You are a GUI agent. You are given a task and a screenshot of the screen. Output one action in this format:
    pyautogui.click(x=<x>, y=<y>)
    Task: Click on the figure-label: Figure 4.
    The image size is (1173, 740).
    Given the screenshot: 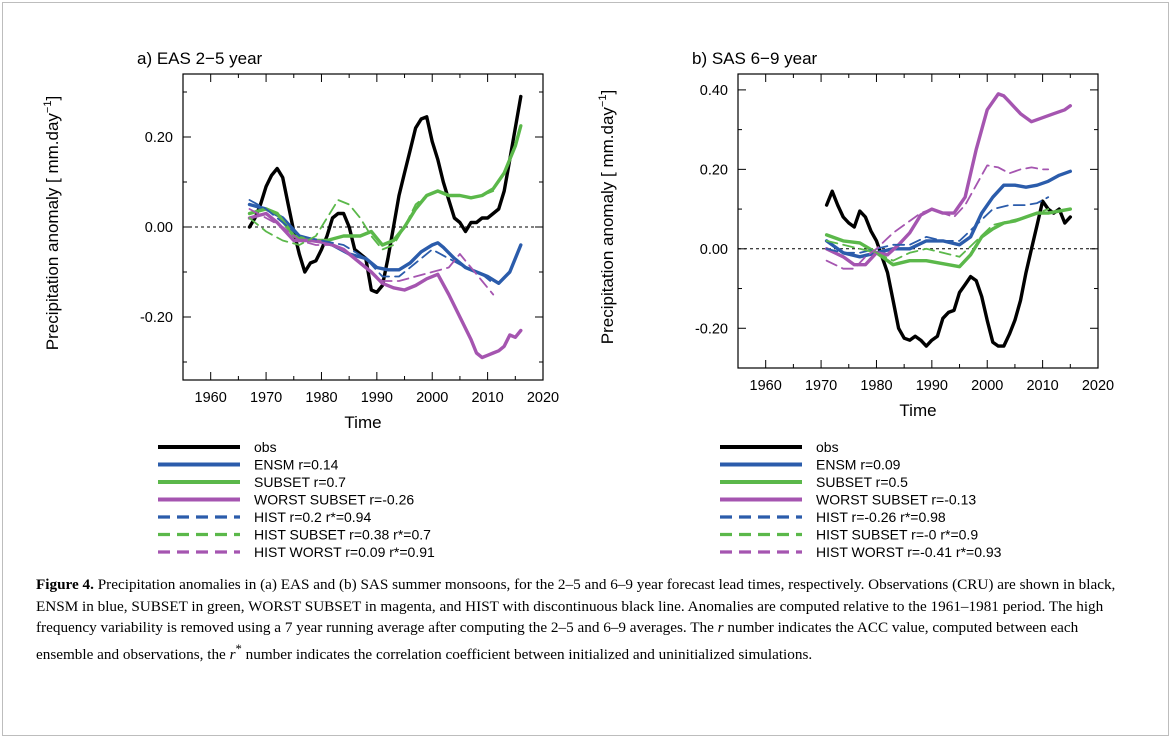 What is the action you would take?
    pyautogui.click(x=65, y=584)
    